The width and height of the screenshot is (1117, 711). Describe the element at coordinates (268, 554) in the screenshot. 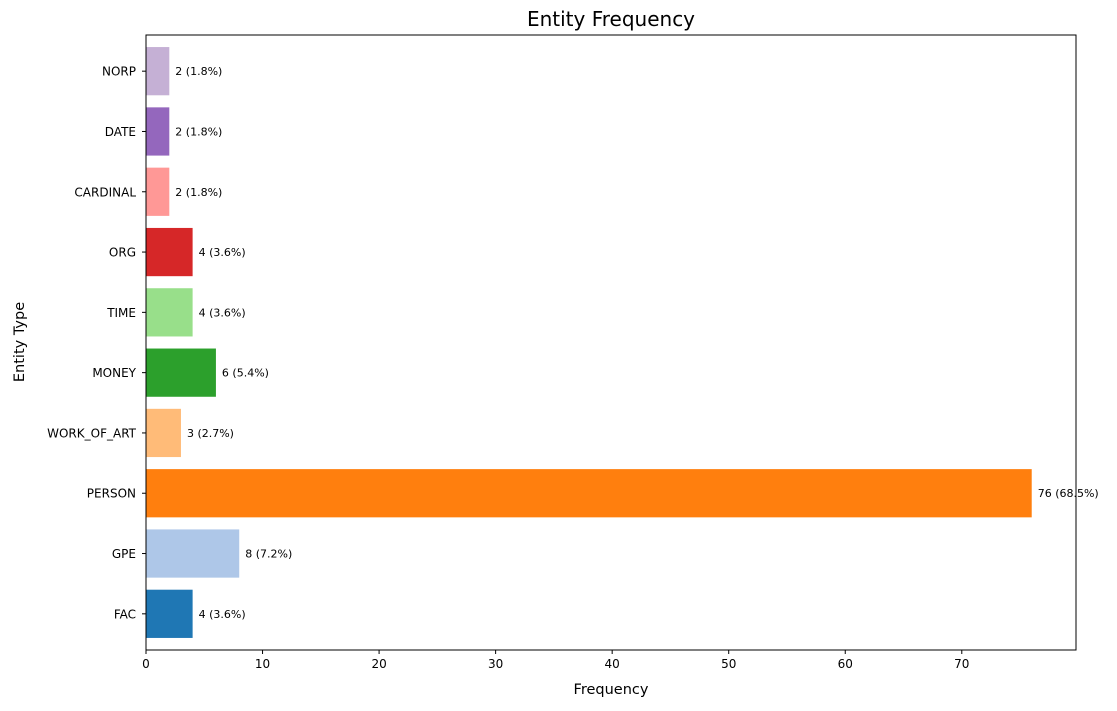

I see `value-label-gpe: 8 (7.2%)` at that location.